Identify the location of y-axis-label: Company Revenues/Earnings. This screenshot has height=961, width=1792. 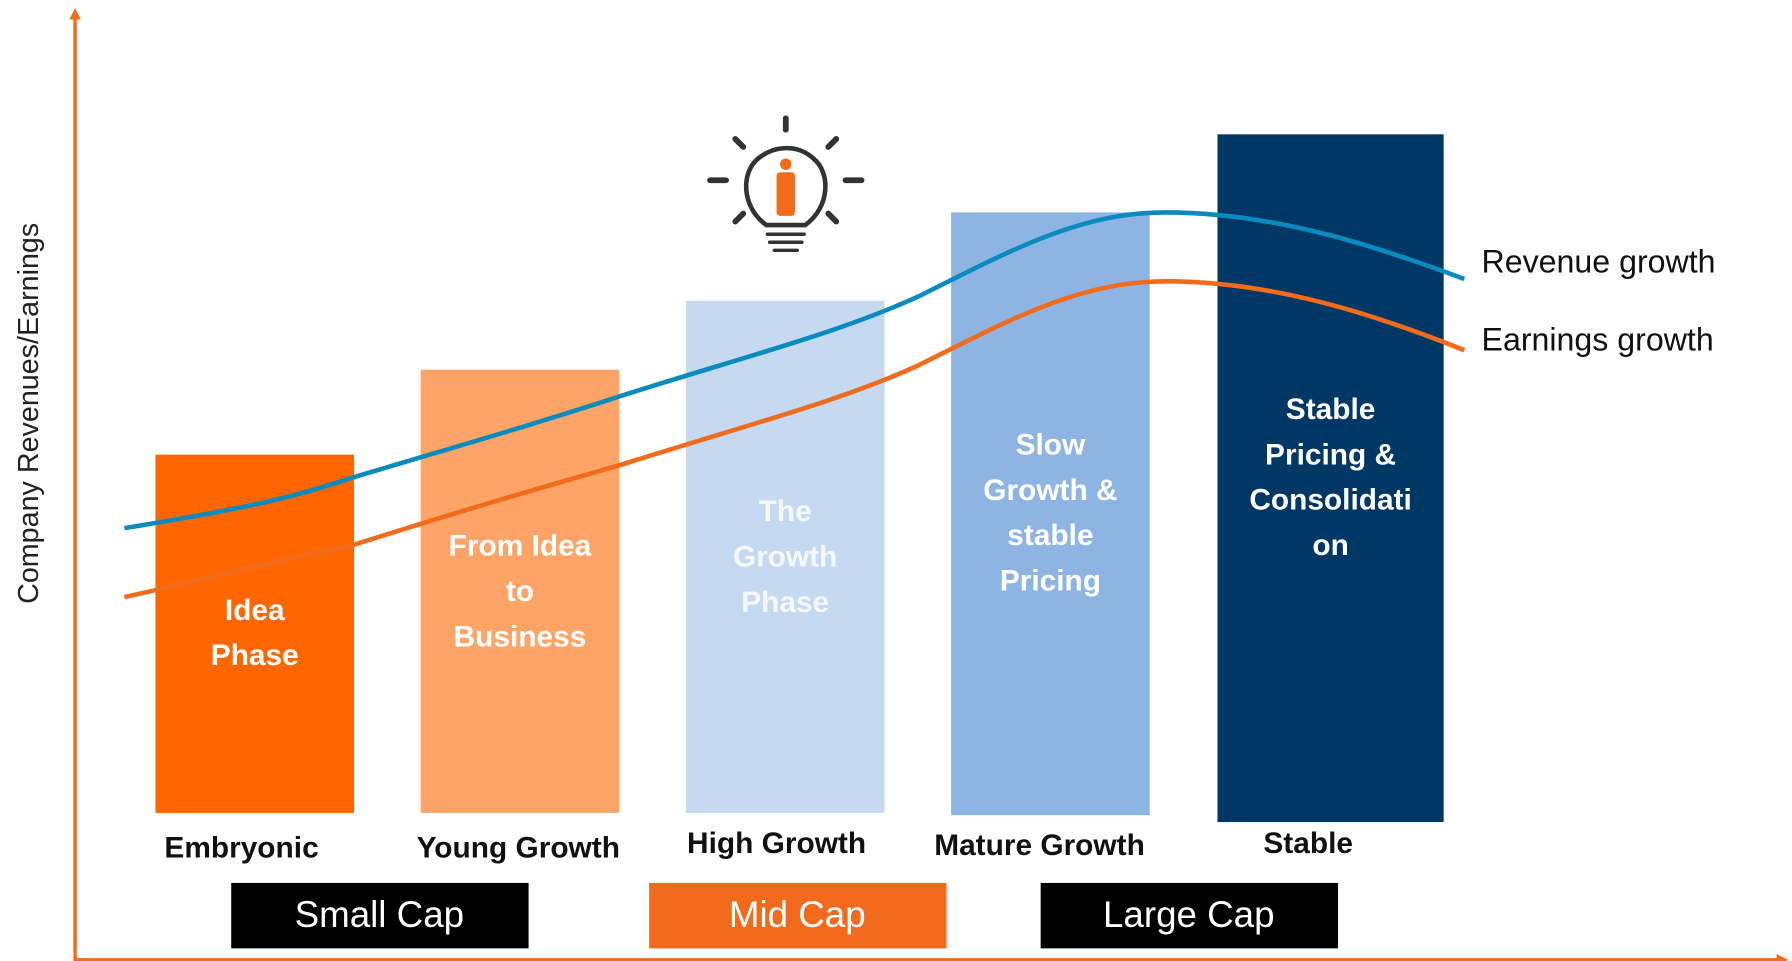
(29, 413).